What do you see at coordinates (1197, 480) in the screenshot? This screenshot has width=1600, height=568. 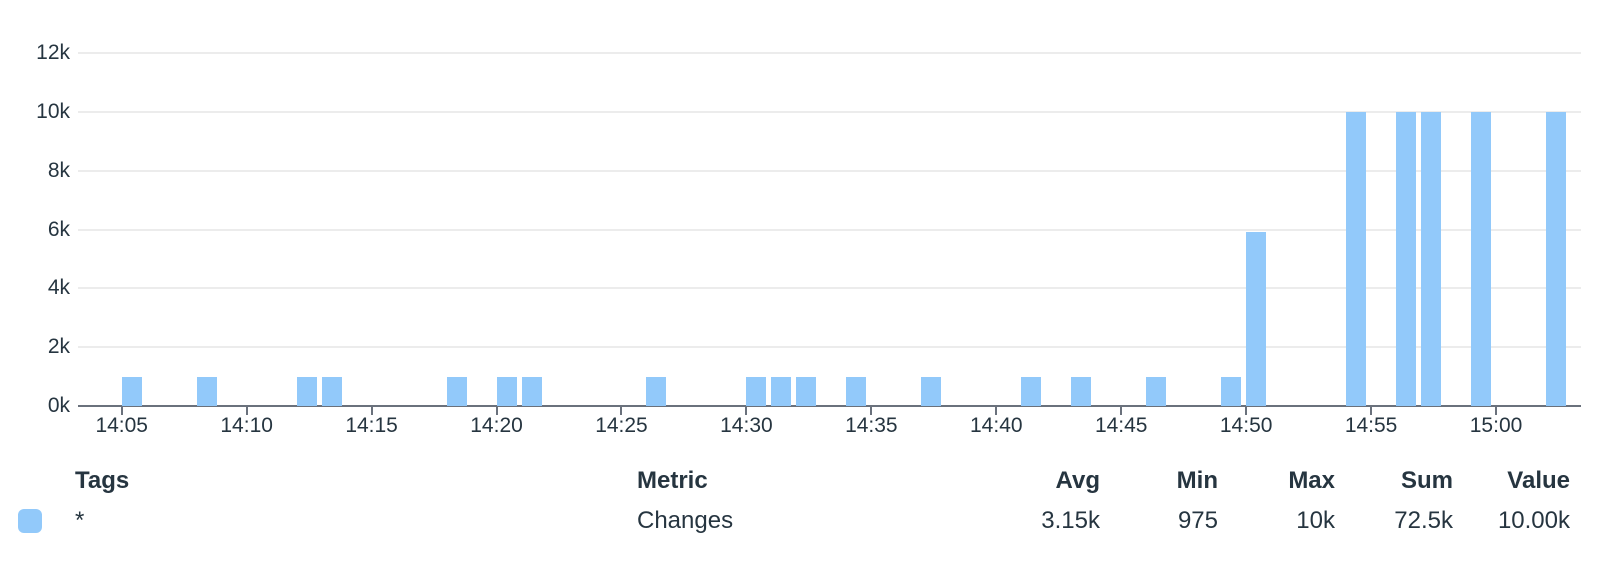 I see `legend-header-min: Min` at bounding box center [1197, 480].